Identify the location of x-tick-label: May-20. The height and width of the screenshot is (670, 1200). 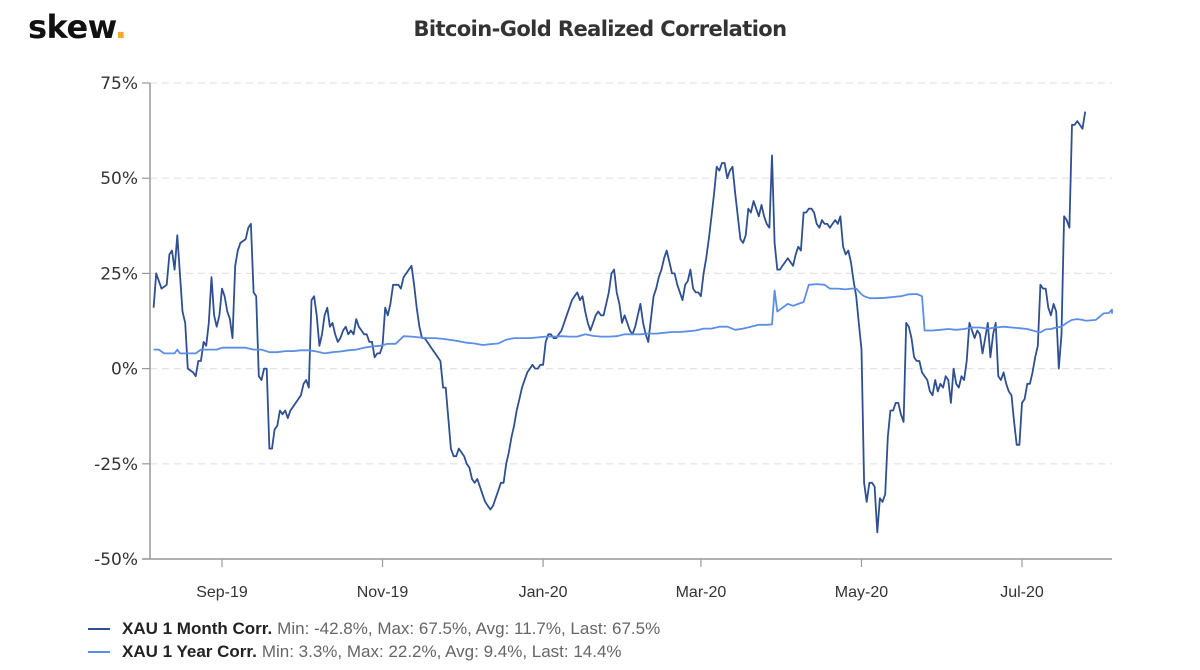
(861, 592).